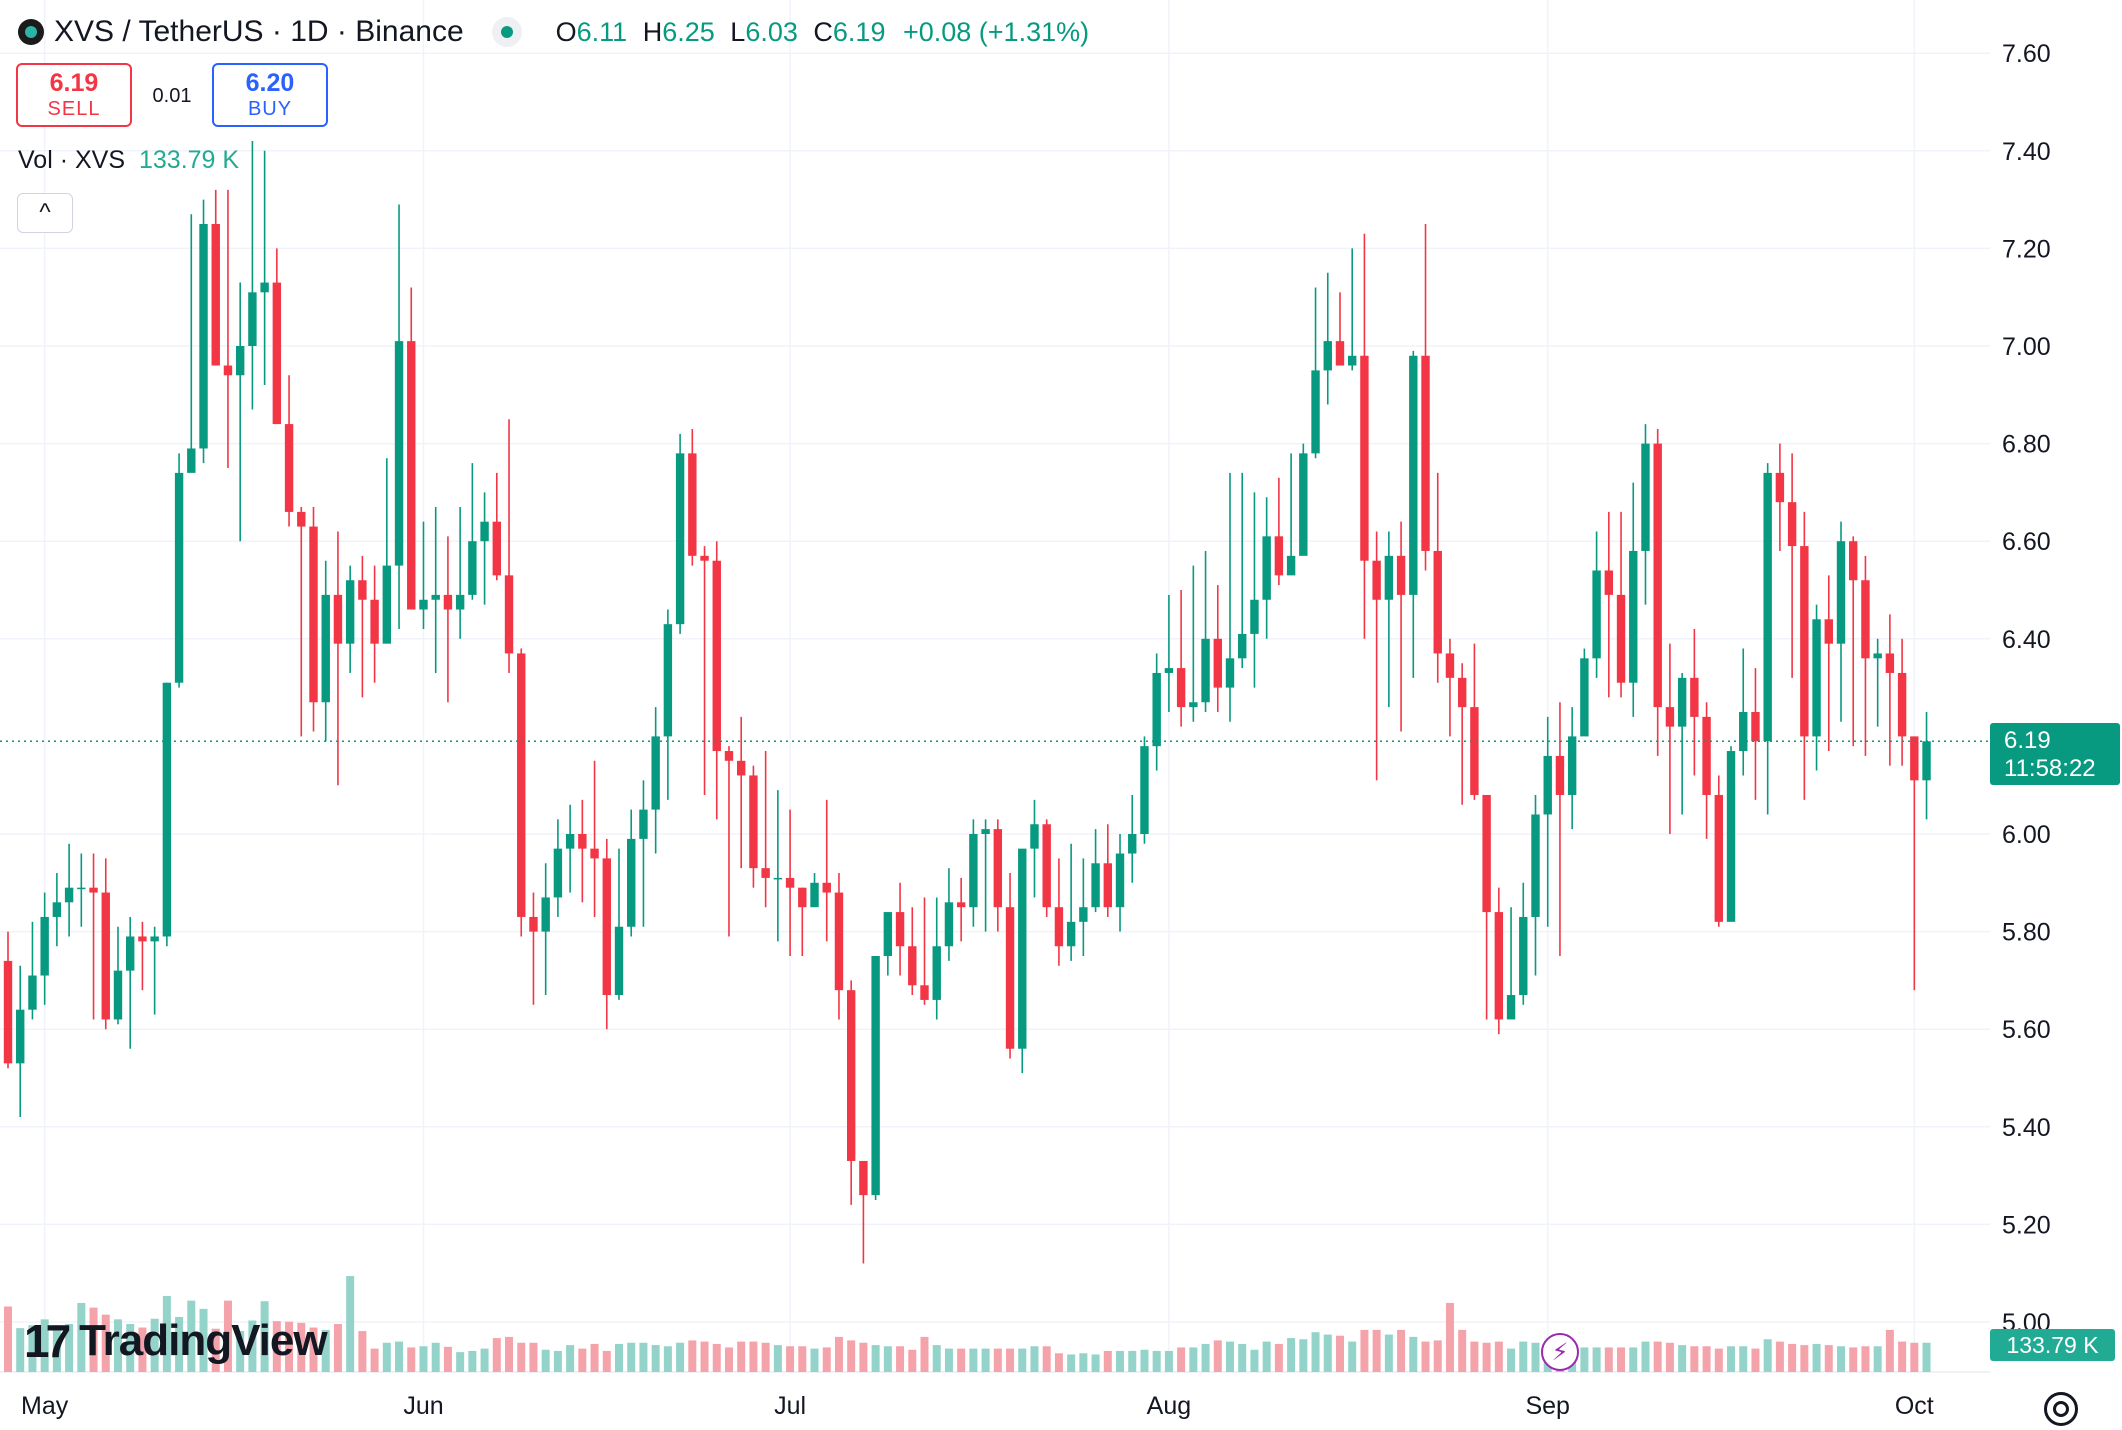  Describe the element at coordinates (2026, 347) in the screenshot. I see `price-tick: 7.00` at that location.